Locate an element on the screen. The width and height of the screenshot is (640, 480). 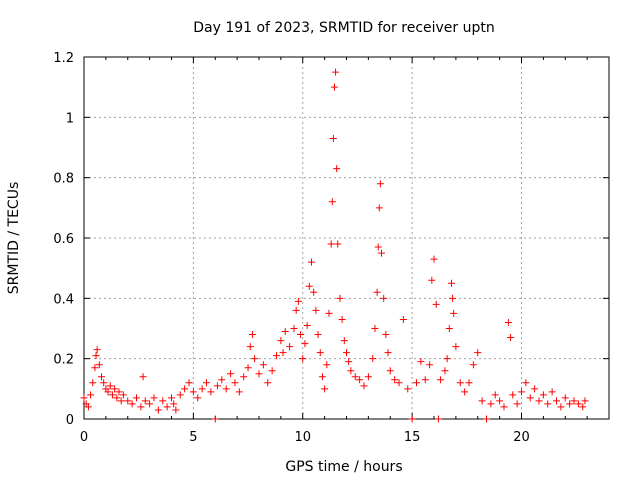
x-tick-label: 15 is located at coordinates (412, 437).